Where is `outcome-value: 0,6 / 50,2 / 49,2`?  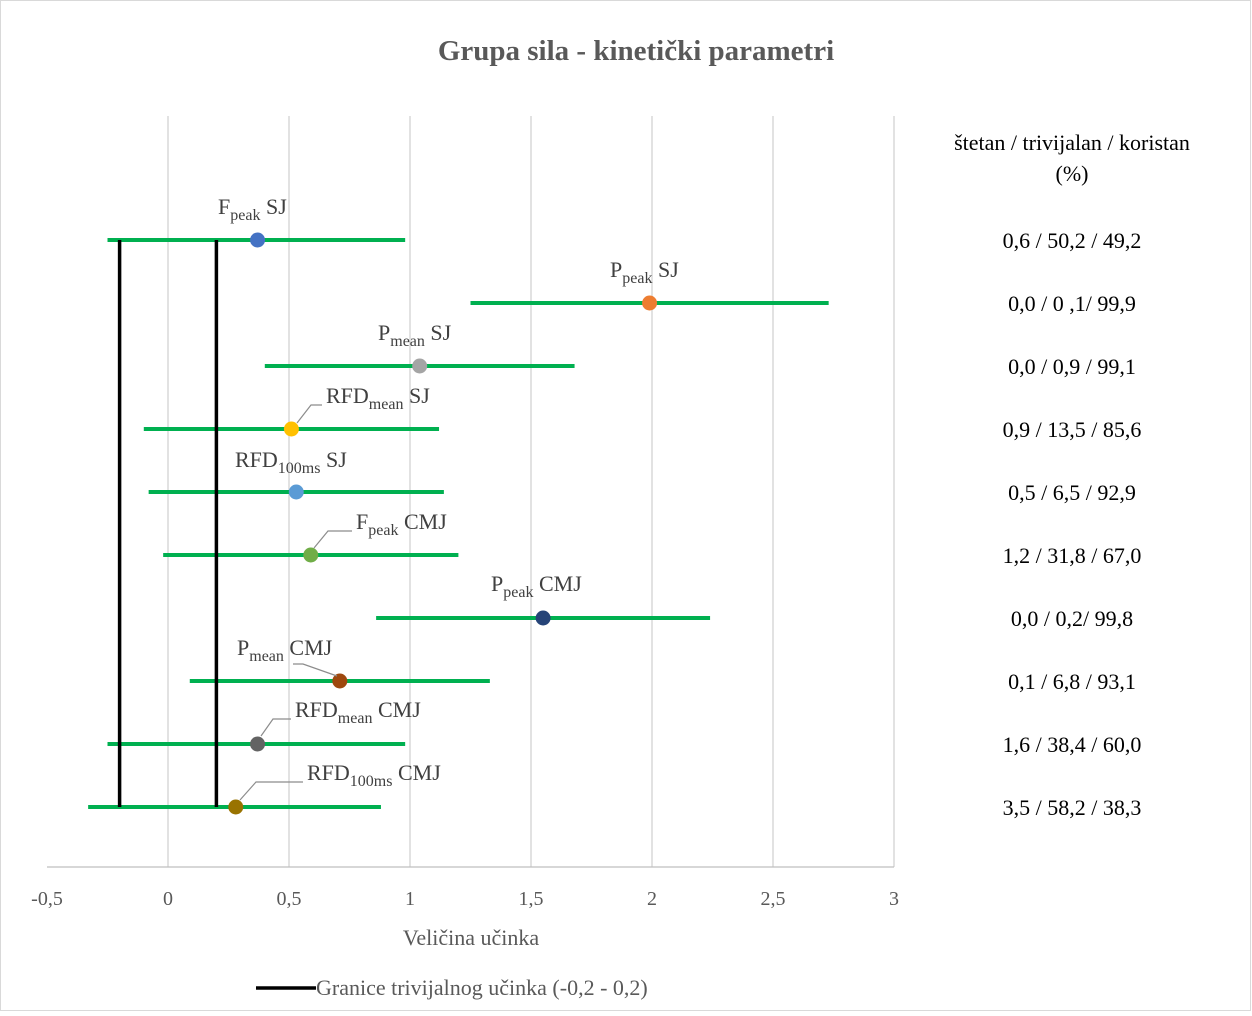
outcome-value: 0,6 / 50,2 / 49,2 is located at coordinates (1072, 240).